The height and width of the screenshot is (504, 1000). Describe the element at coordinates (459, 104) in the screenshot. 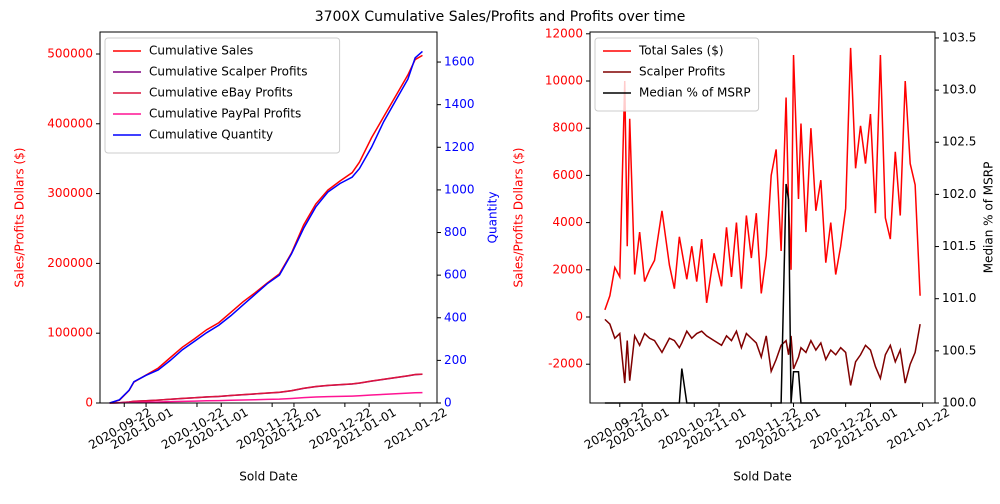

I see `y2-tick-label: 1400` at that location.